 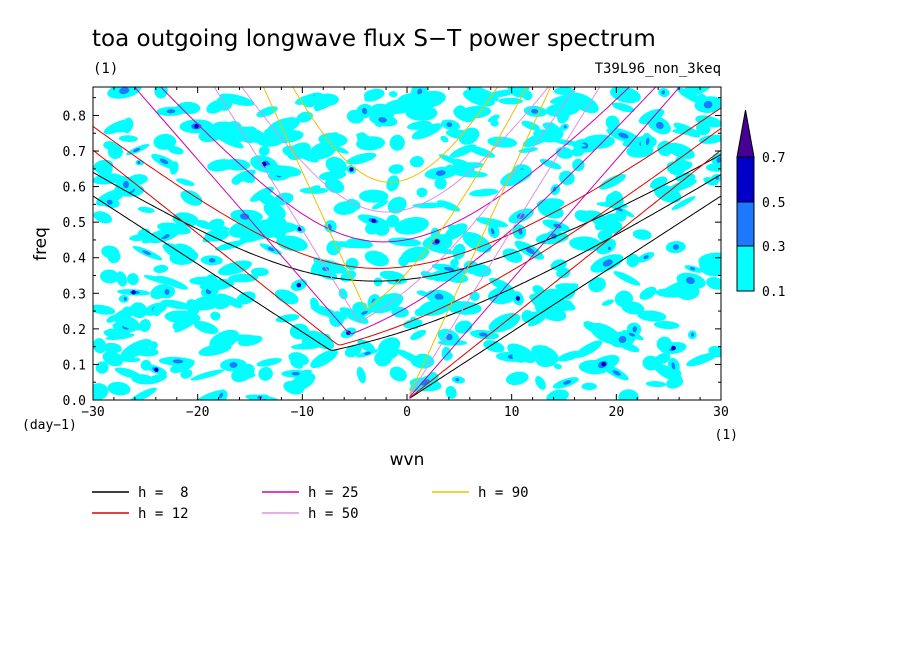 I want to click on colorbar-label: 0.7, so click(x=773, y=158).